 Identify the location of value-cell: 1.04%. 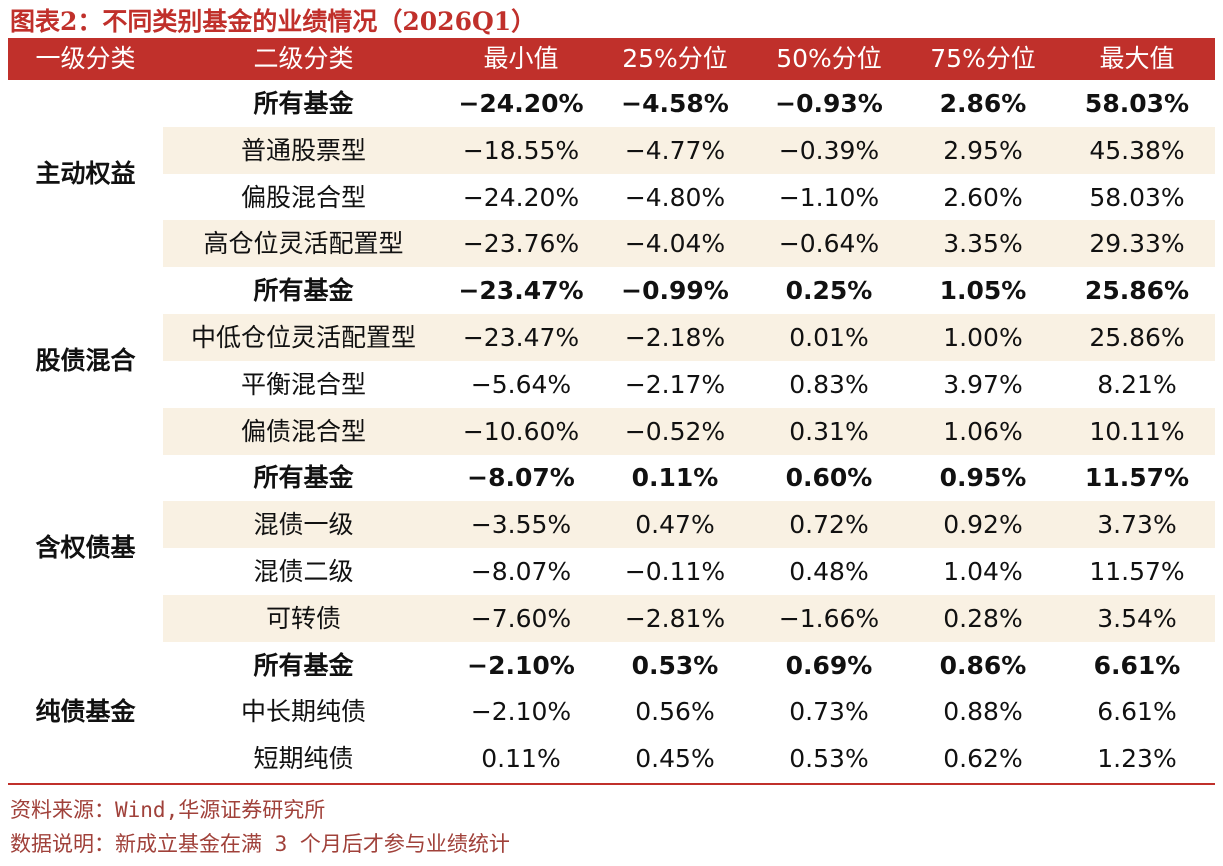
(983, 571).